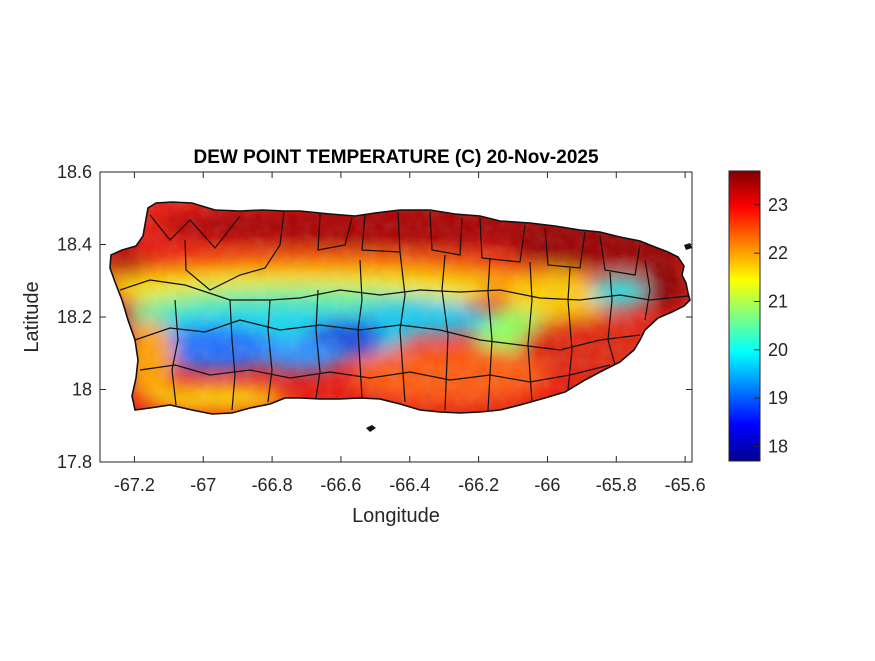 The image size is (875, 661). I want to click on colorbar-tick-label: 20, so click(778, 350).